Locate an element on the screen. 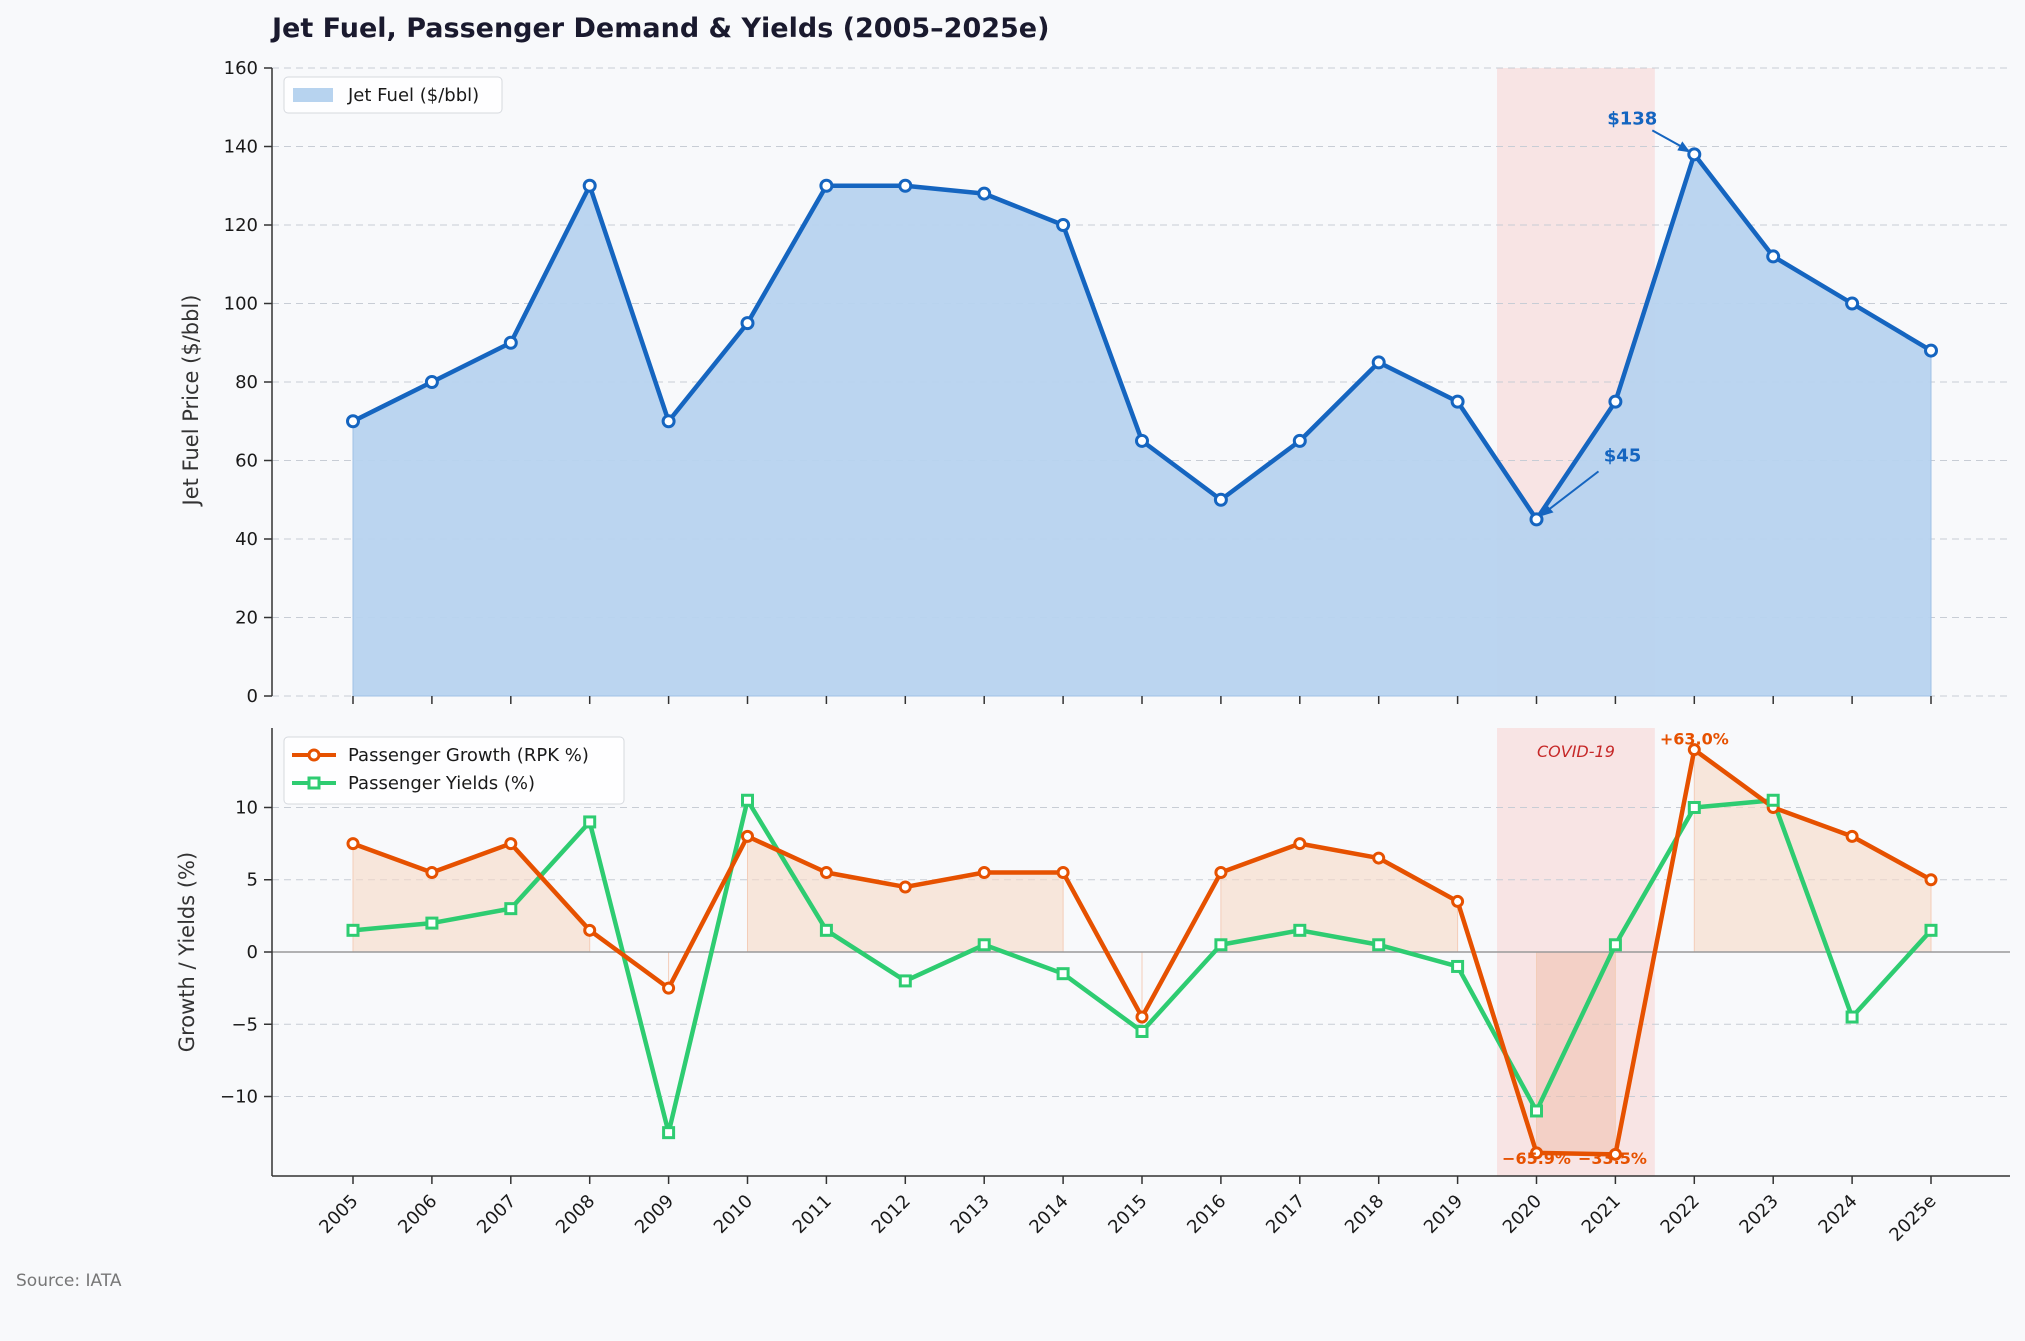 The image size is (2025, 1341). annotation-fuel-peak: $138 is located at coordinates (1632, 118).